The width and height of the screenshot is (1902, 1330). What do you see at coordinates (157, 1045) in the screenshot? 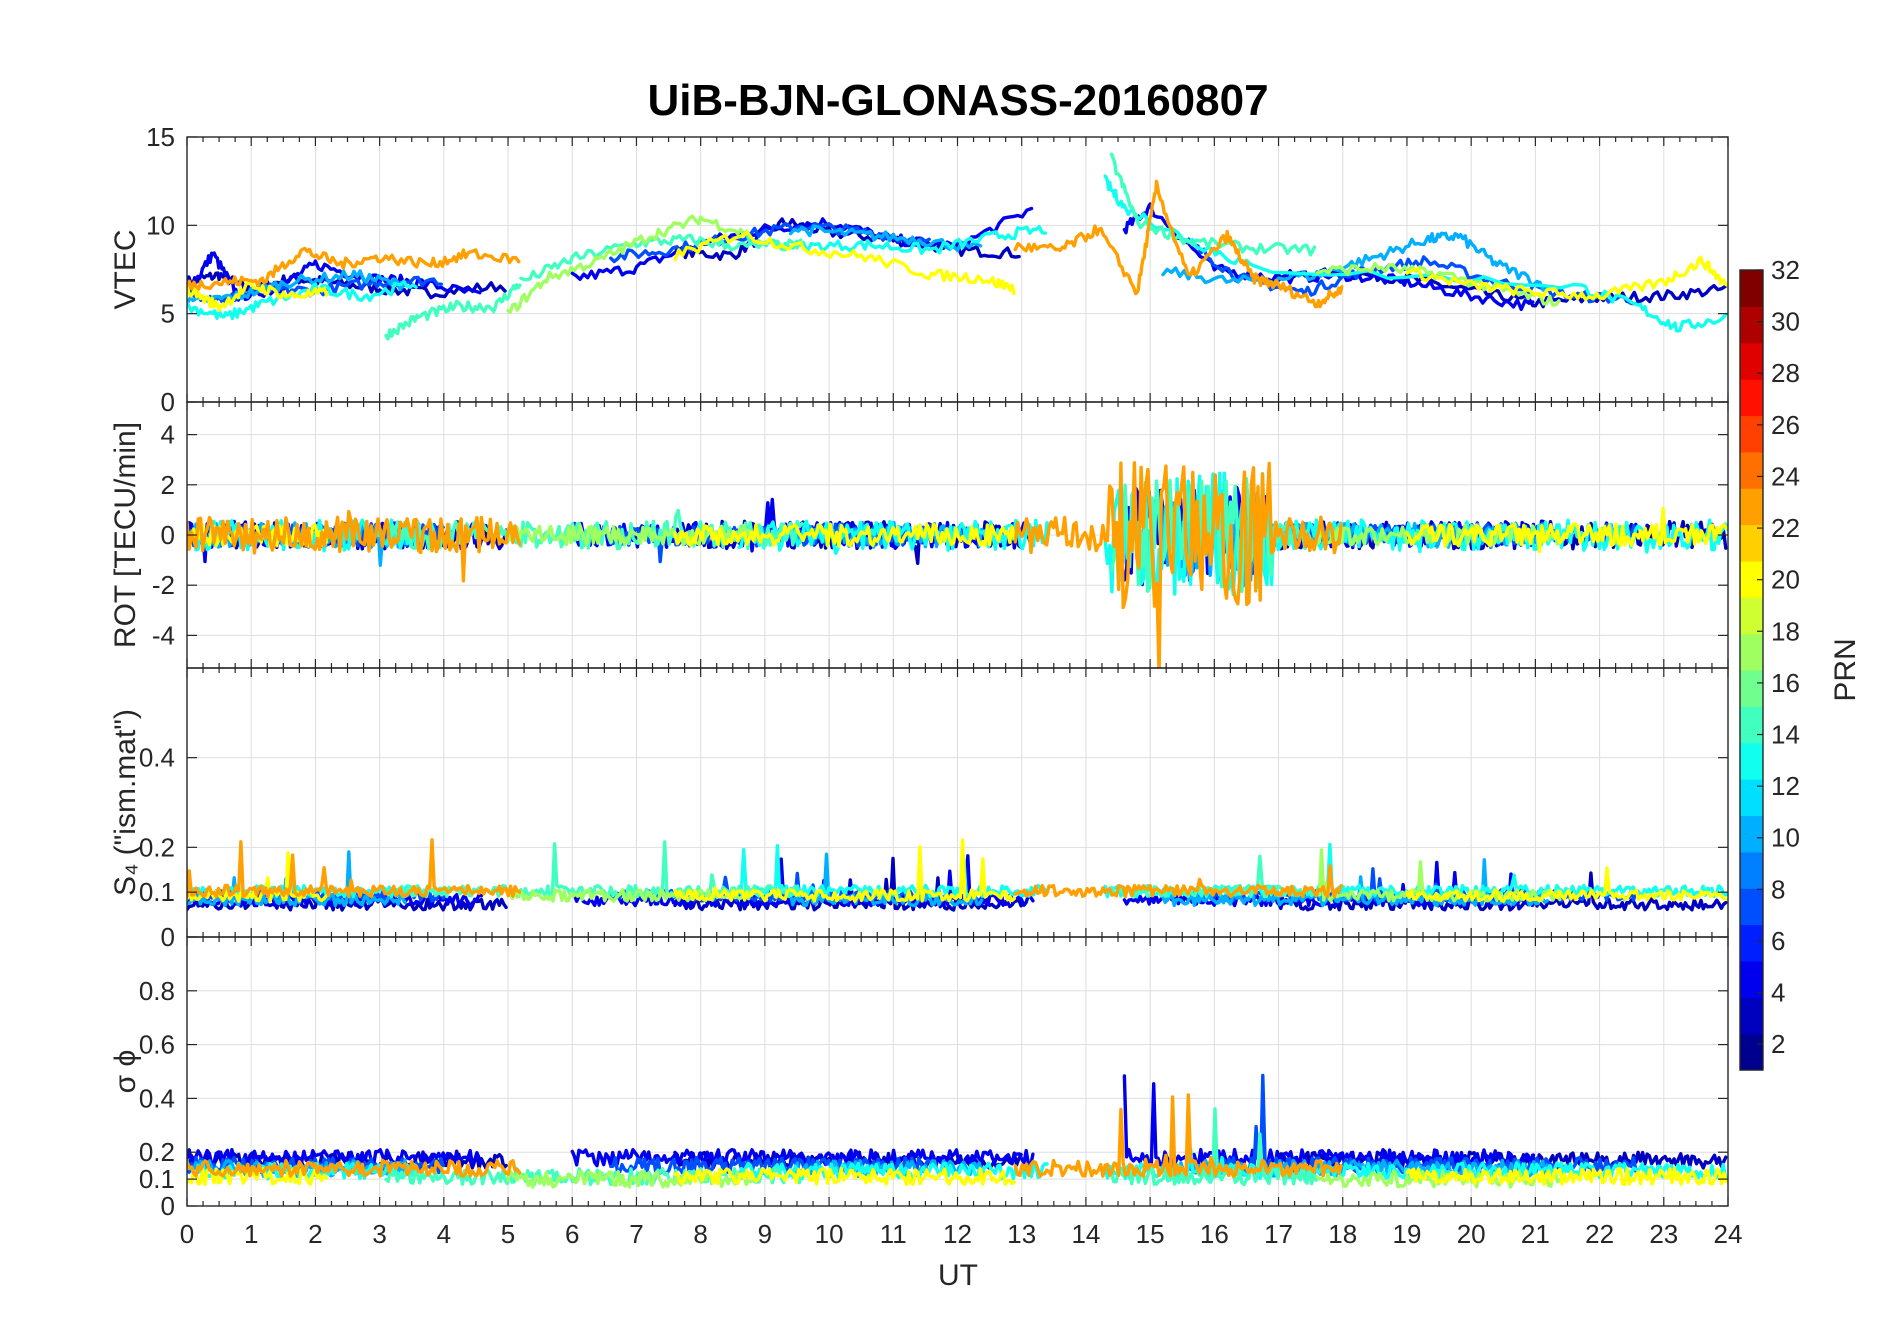
I see `y-tick-label: 0.6` at bounding box center [157, 1045].